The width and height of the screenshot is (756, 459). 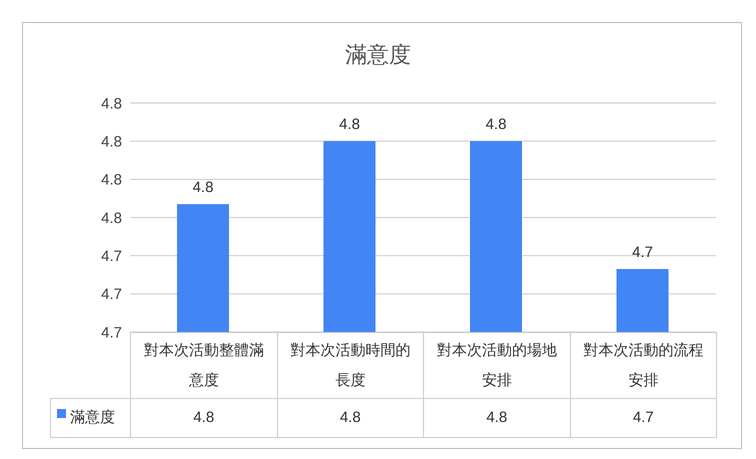 What do you see at coordinates (350, 365) in the screenshot?
I see `x-tick-label: 對本次活動時間的長度` at bounding box center [350, 365].